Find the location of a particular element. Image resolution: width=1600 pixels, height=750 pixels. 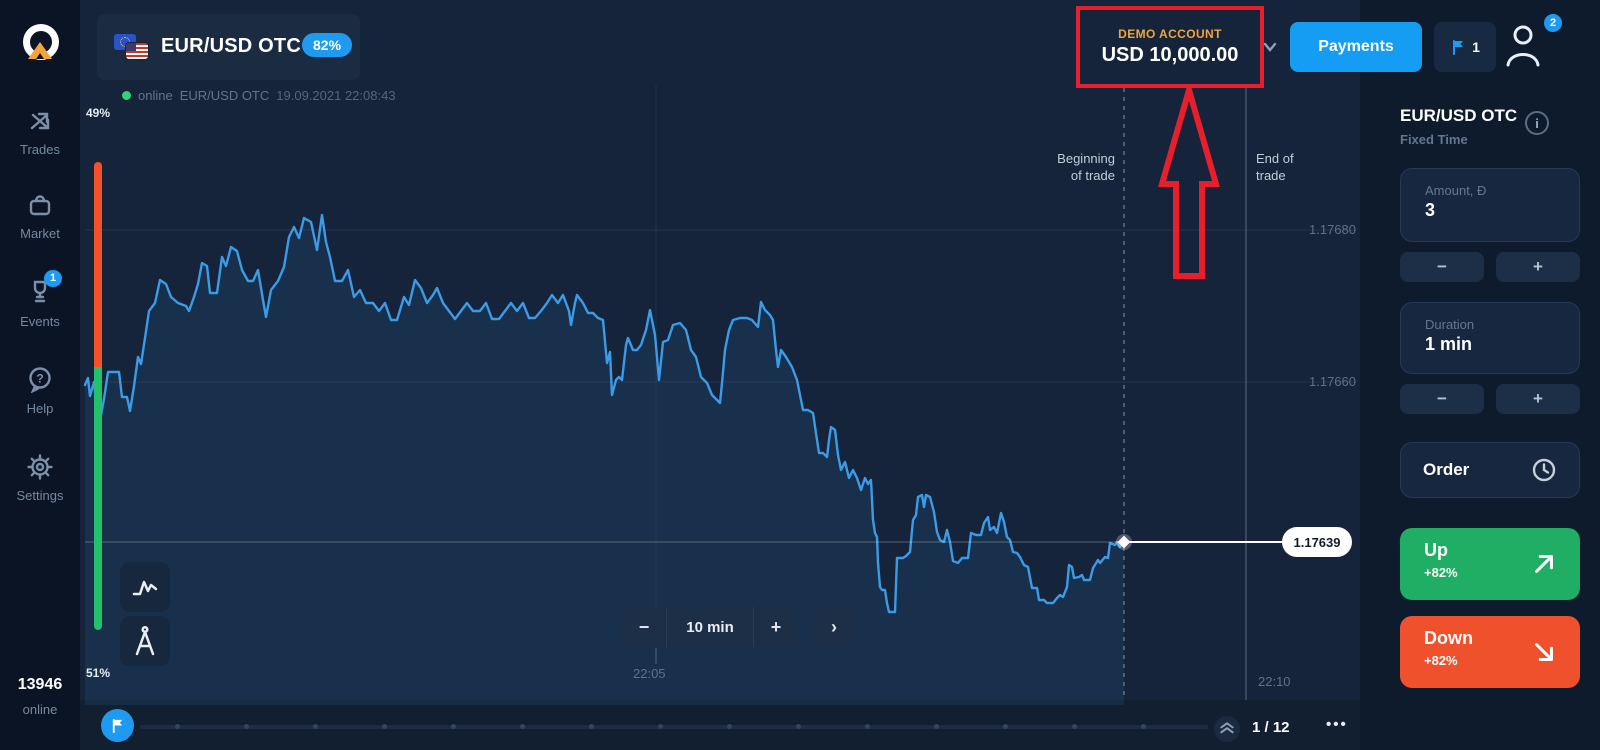

events-badge: 1 is located at coordinates (53, 278).